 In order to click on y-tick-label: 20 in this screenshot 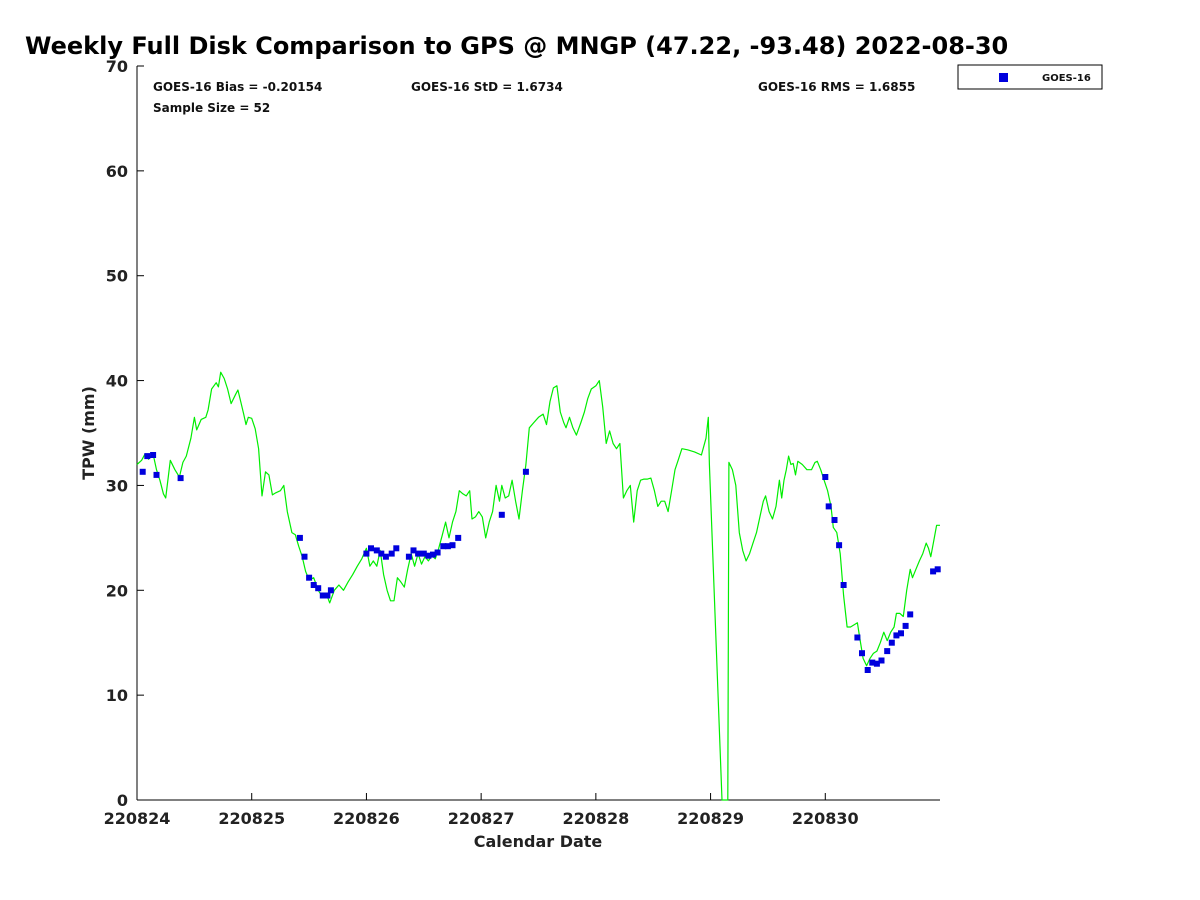, I will do `click(117, 590)`.